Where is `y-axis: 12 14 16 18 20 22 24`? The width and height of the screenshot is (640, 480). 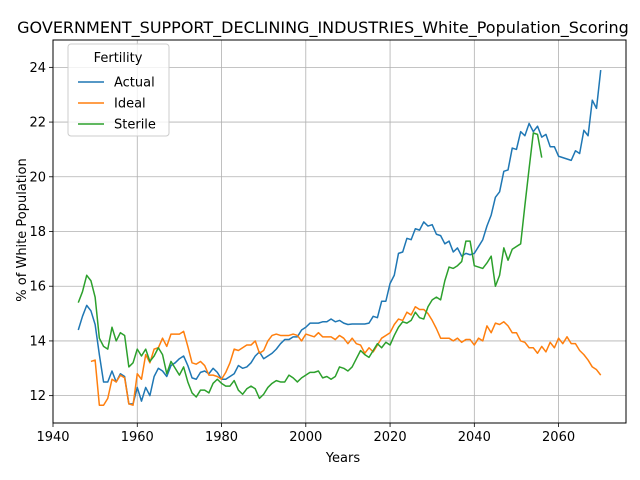
y-axis: 12 14 16 18 20 22 24 is located at coordinates (41, 232).